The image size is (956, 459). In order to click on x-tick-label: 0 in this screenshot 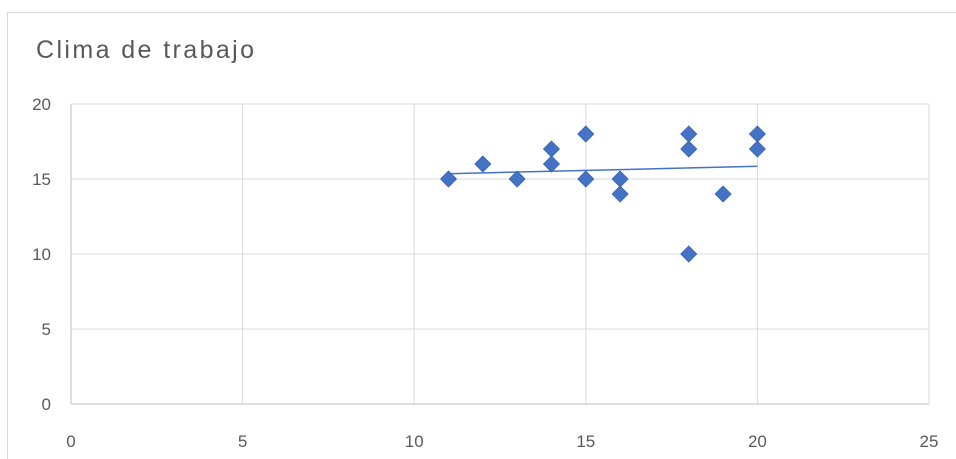, I will do `click(70, 441)`.